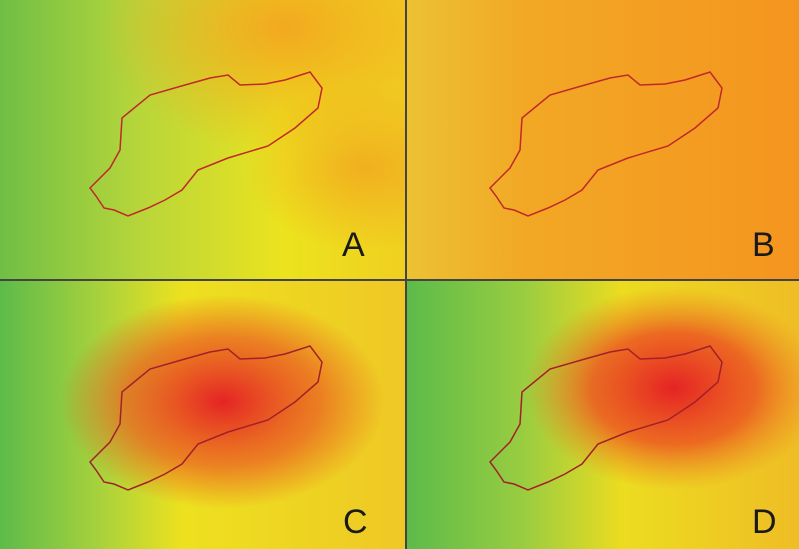 Image resolution: width=799 pixels, height=549 pixels. Describe the element at coordinates (764, 522) in the screenshot. I see `panel-label: D` at that location.